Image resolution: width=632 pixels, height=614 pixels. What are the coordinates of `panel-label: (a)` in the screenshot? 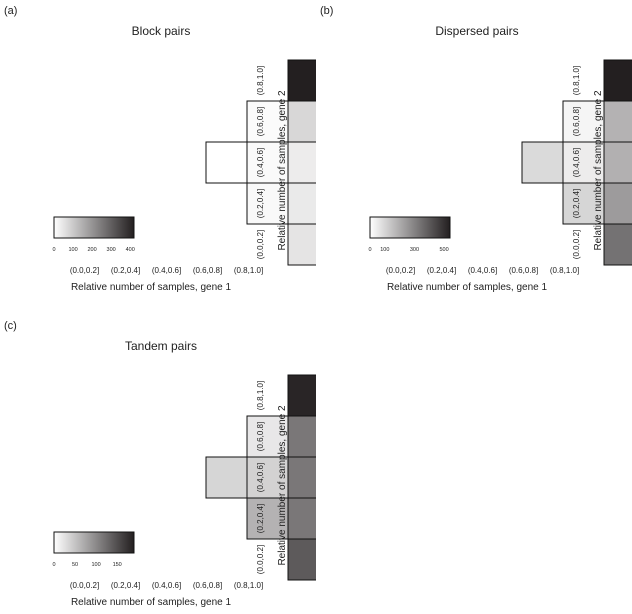 It's located at (10, 11).